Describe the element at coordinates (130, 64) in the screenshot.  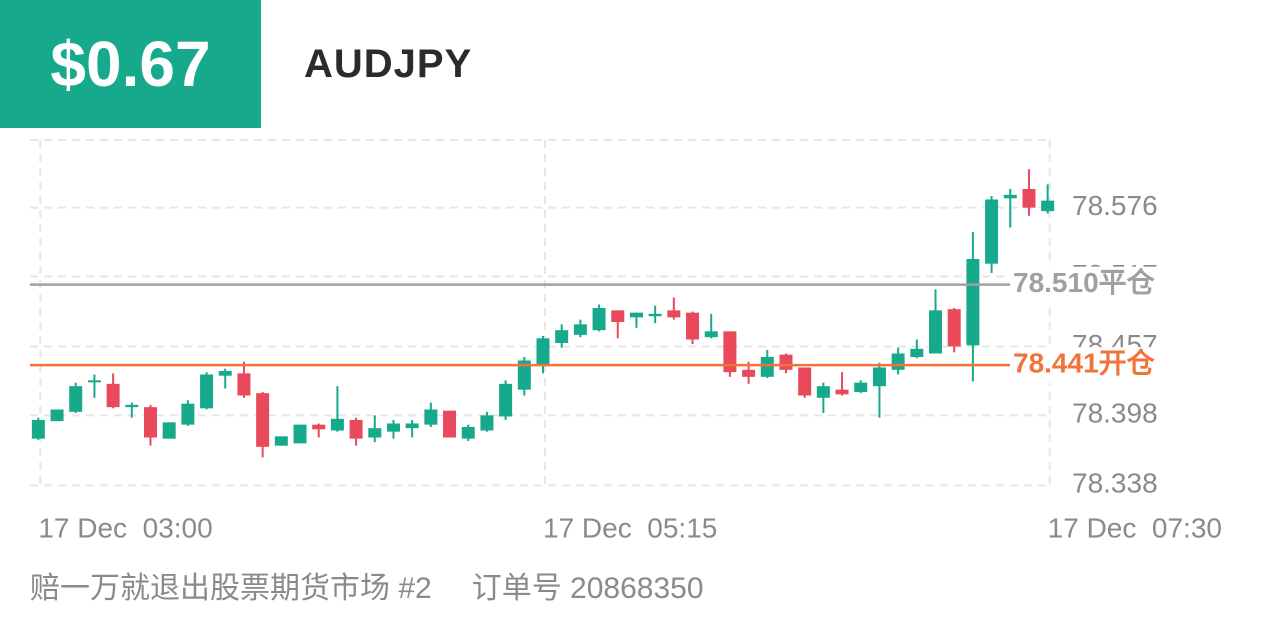
I see `pnl-badge: $0.67` at that location.